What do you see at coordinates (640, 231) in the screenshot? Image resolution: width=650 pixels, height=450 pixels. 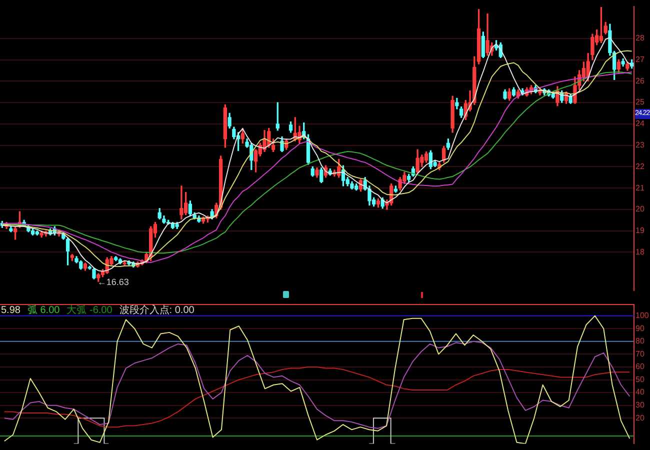 I see `y-tick-label: 19` at bounding box center [640, 231].